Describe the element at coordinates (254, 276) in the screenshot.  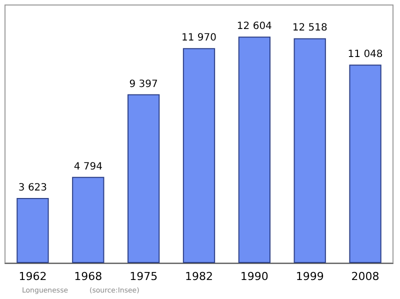
I see `x-tick-label: 1990` at that location.